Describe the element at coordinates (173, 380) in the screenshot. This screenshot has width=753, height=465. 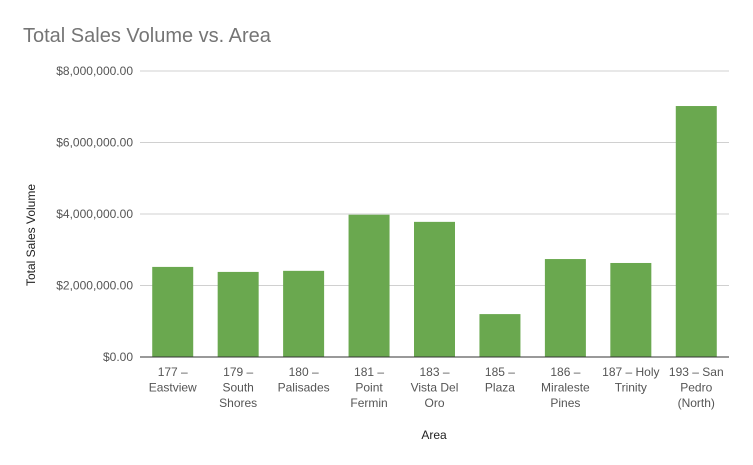
I see `x-tick-label: 177 – Eastview` at that location.